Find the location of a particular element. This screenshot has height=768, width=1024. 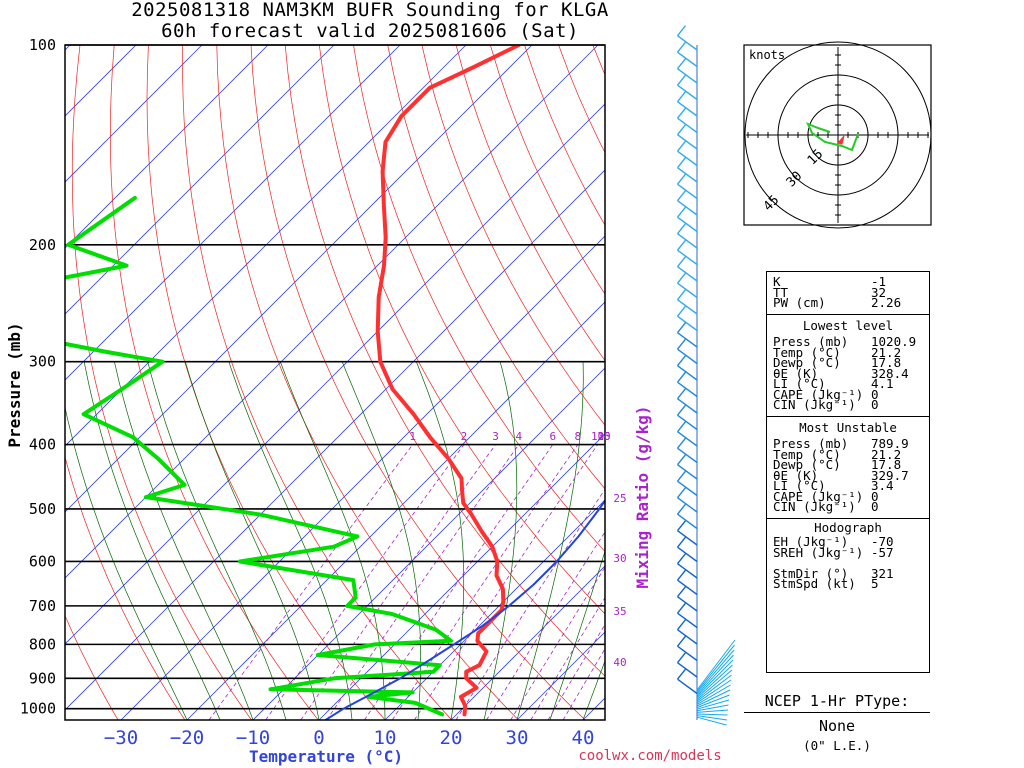

mixing-ratio-label: 8 is located at coordinates (577, 436).